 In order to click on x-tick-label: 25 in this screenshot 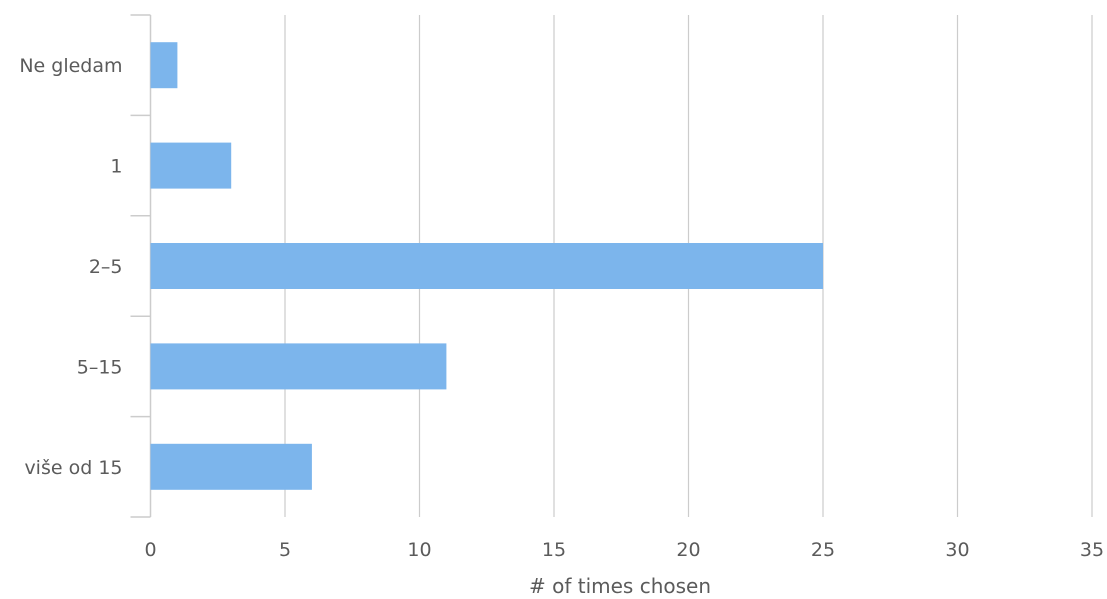, I will do `click(823, 550)`.